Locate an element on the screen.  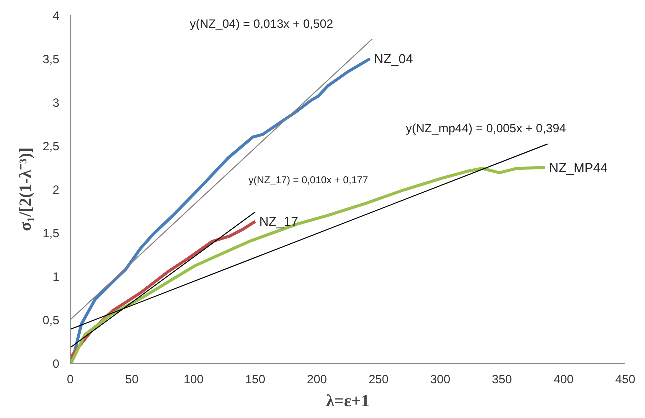
x-tick-label: 200 is located at coordinates (317, 379).